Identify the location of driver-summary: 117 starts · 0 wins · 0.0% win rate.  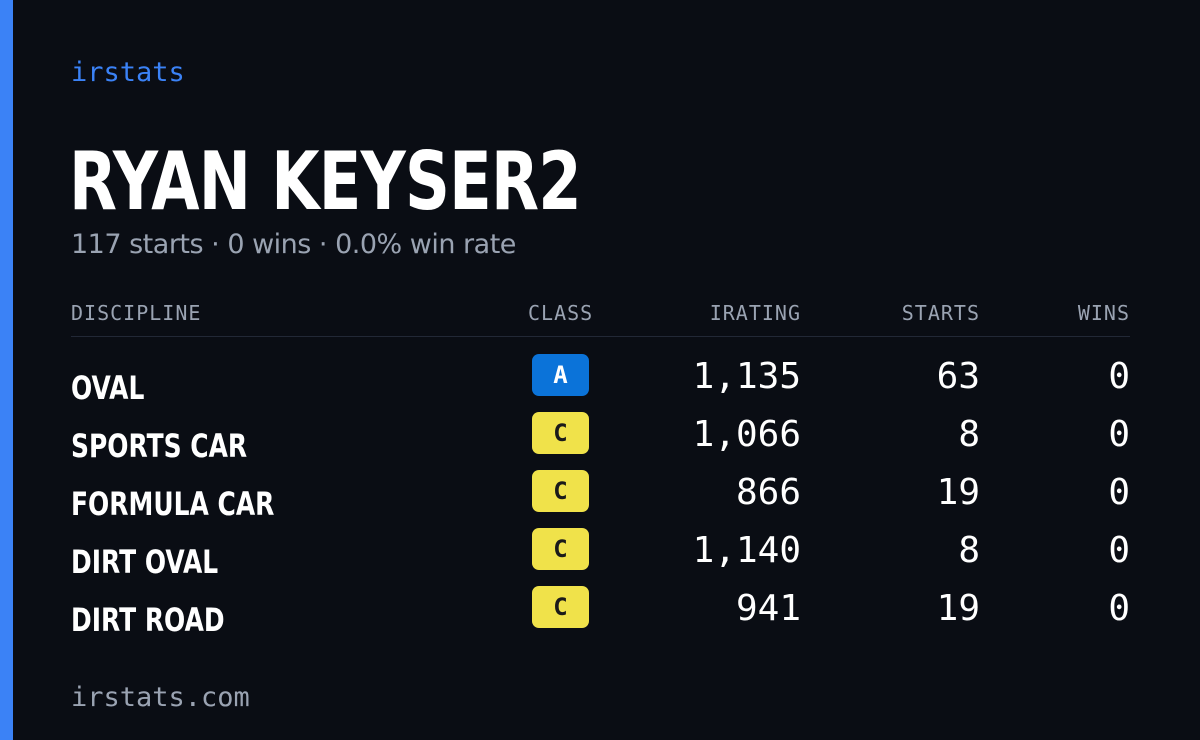
(293, 244).